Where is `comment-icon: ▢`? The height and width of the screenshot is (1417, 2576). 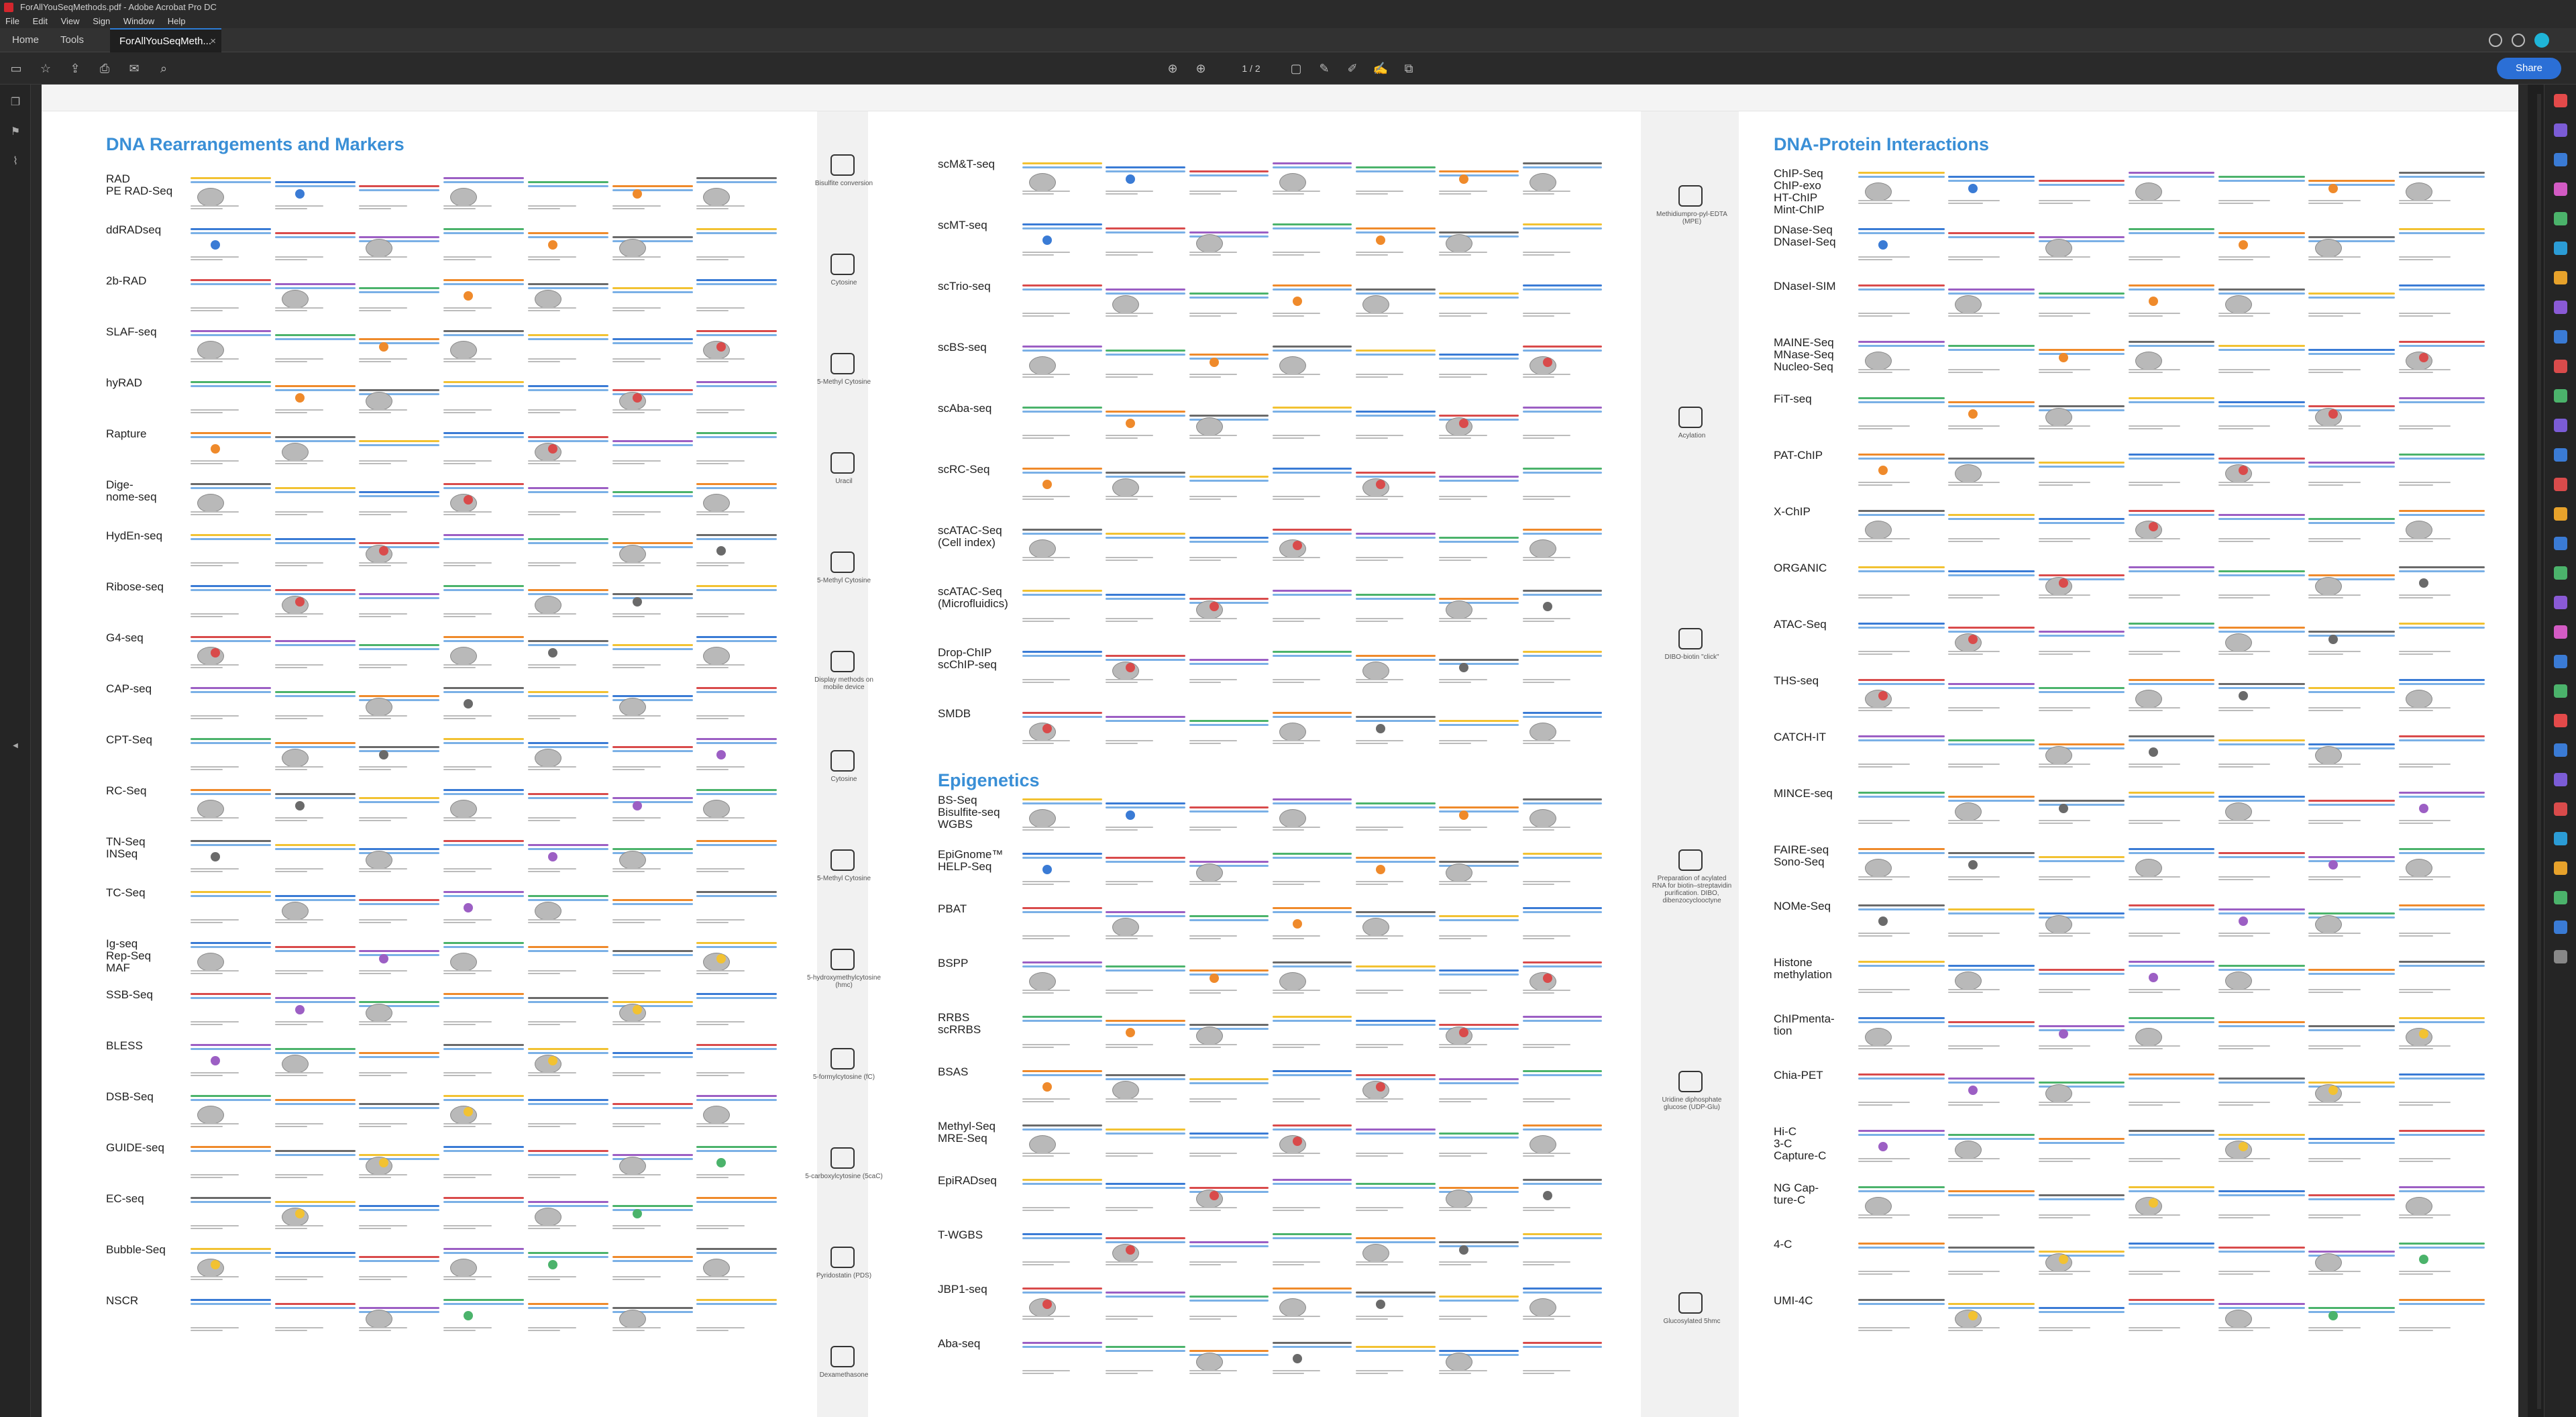
comment-icon: ▢ is located at coordinates (1296, 68).